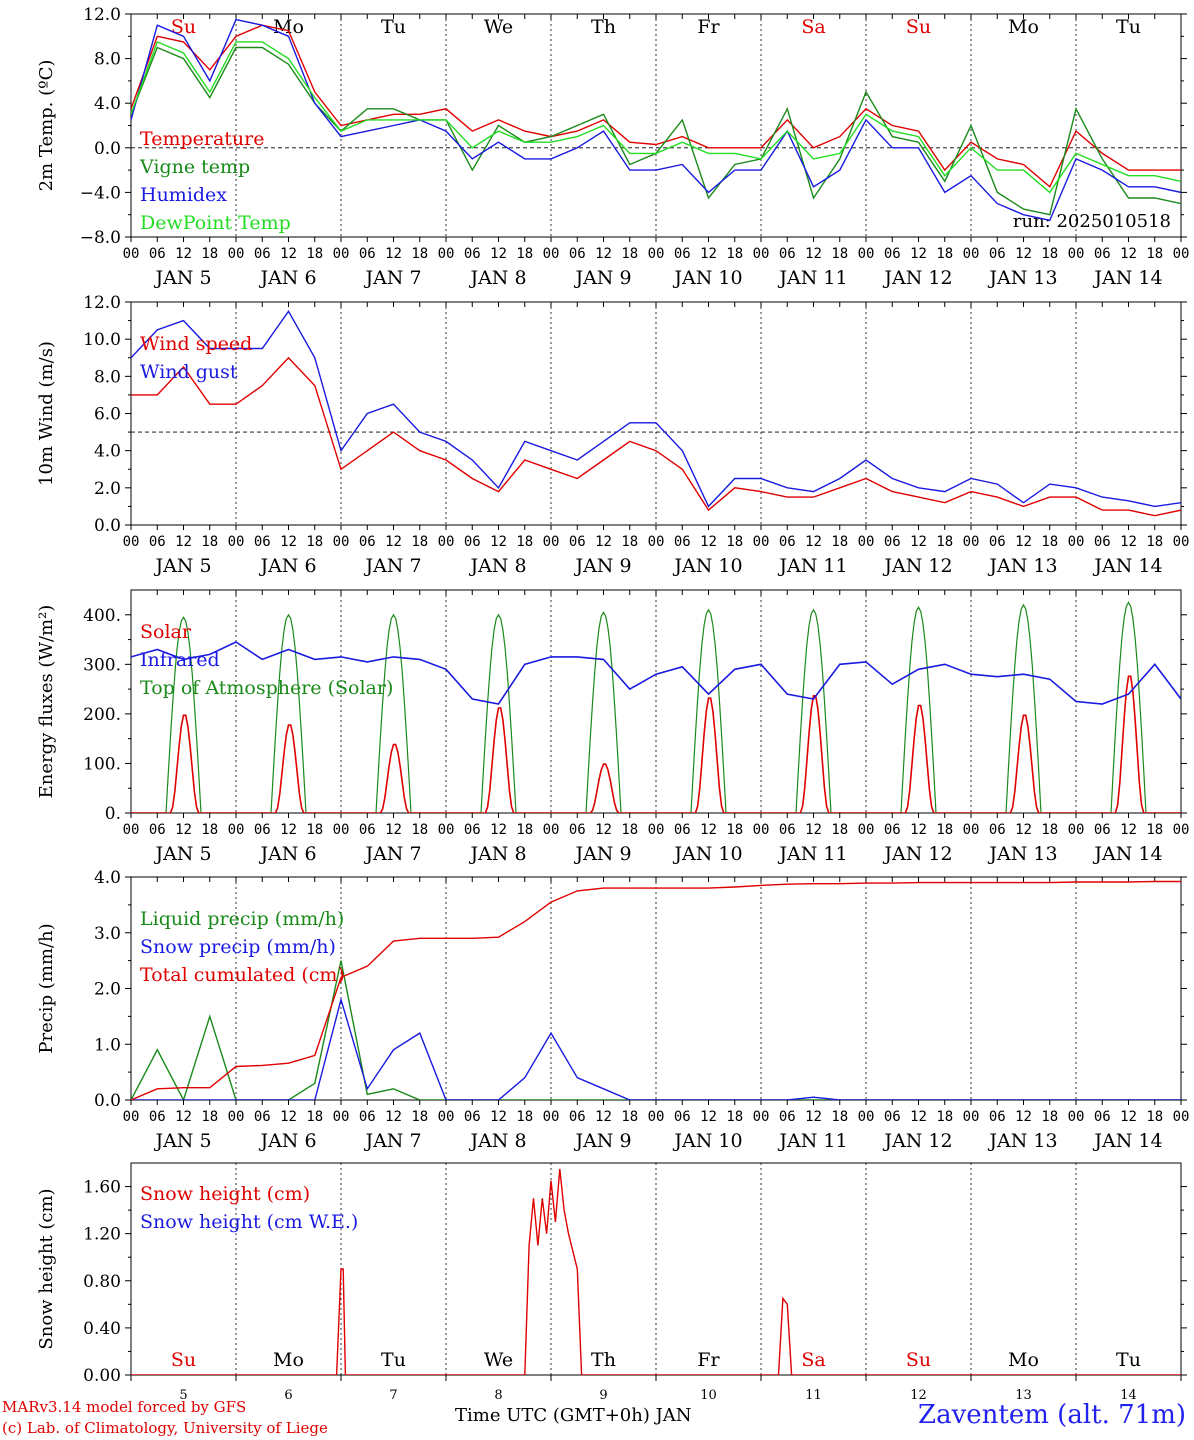 The width and height of the screenshot is (1194, 1440). What do you see at coordinates (182, 278) in the screenshot?
I see `x-day-label: JAN 5` at bounding box center [182, 278].